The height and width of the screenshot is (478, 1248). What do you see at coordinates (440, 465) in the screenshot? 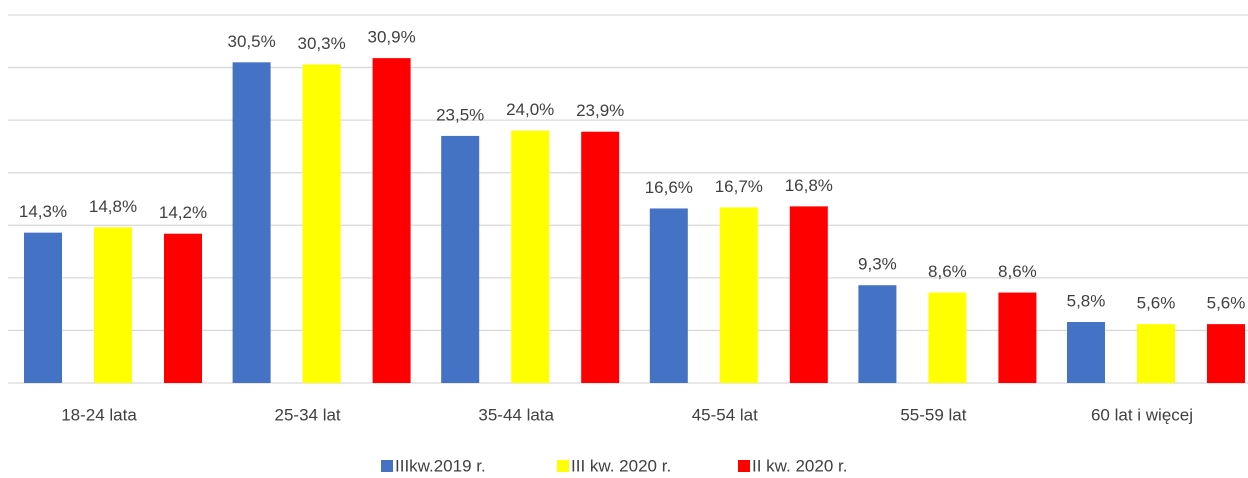
I see `legend-label: IIIkw.2019 r.` at bounding box center [440, 465].